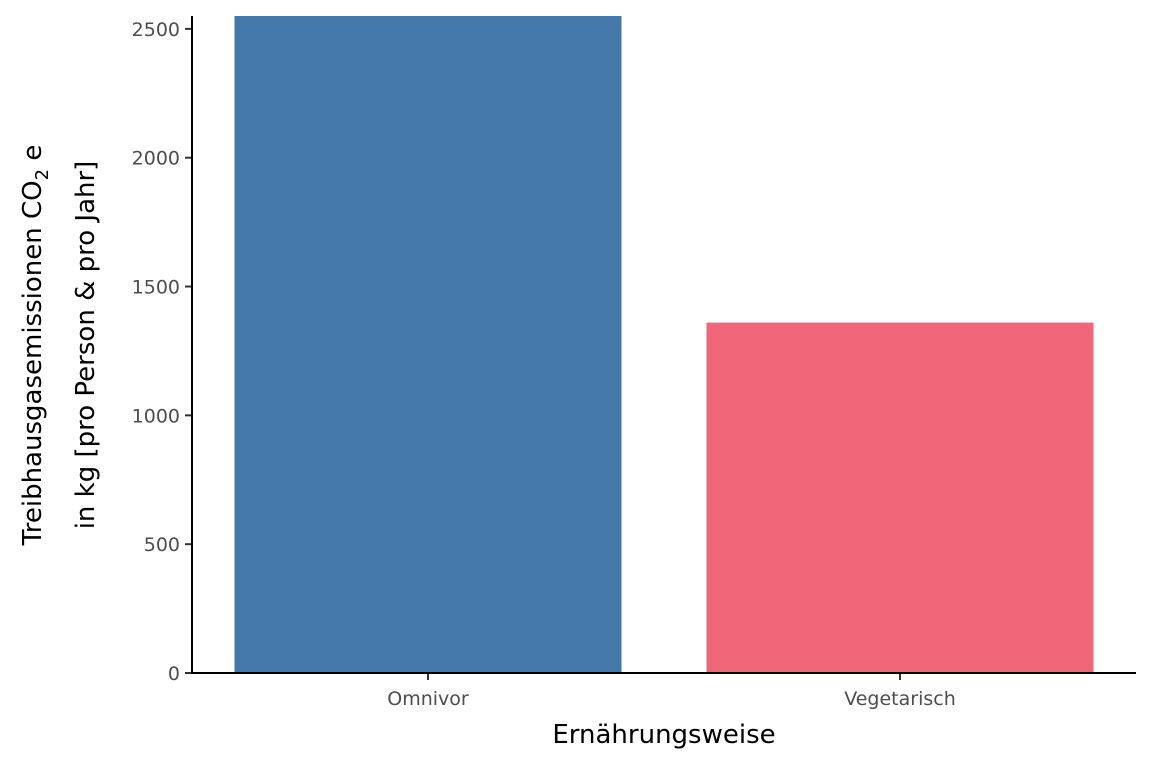  I want to click on y-axis-title-line-2: in kg [pro Person & pro Jahr], so click(86, 345).